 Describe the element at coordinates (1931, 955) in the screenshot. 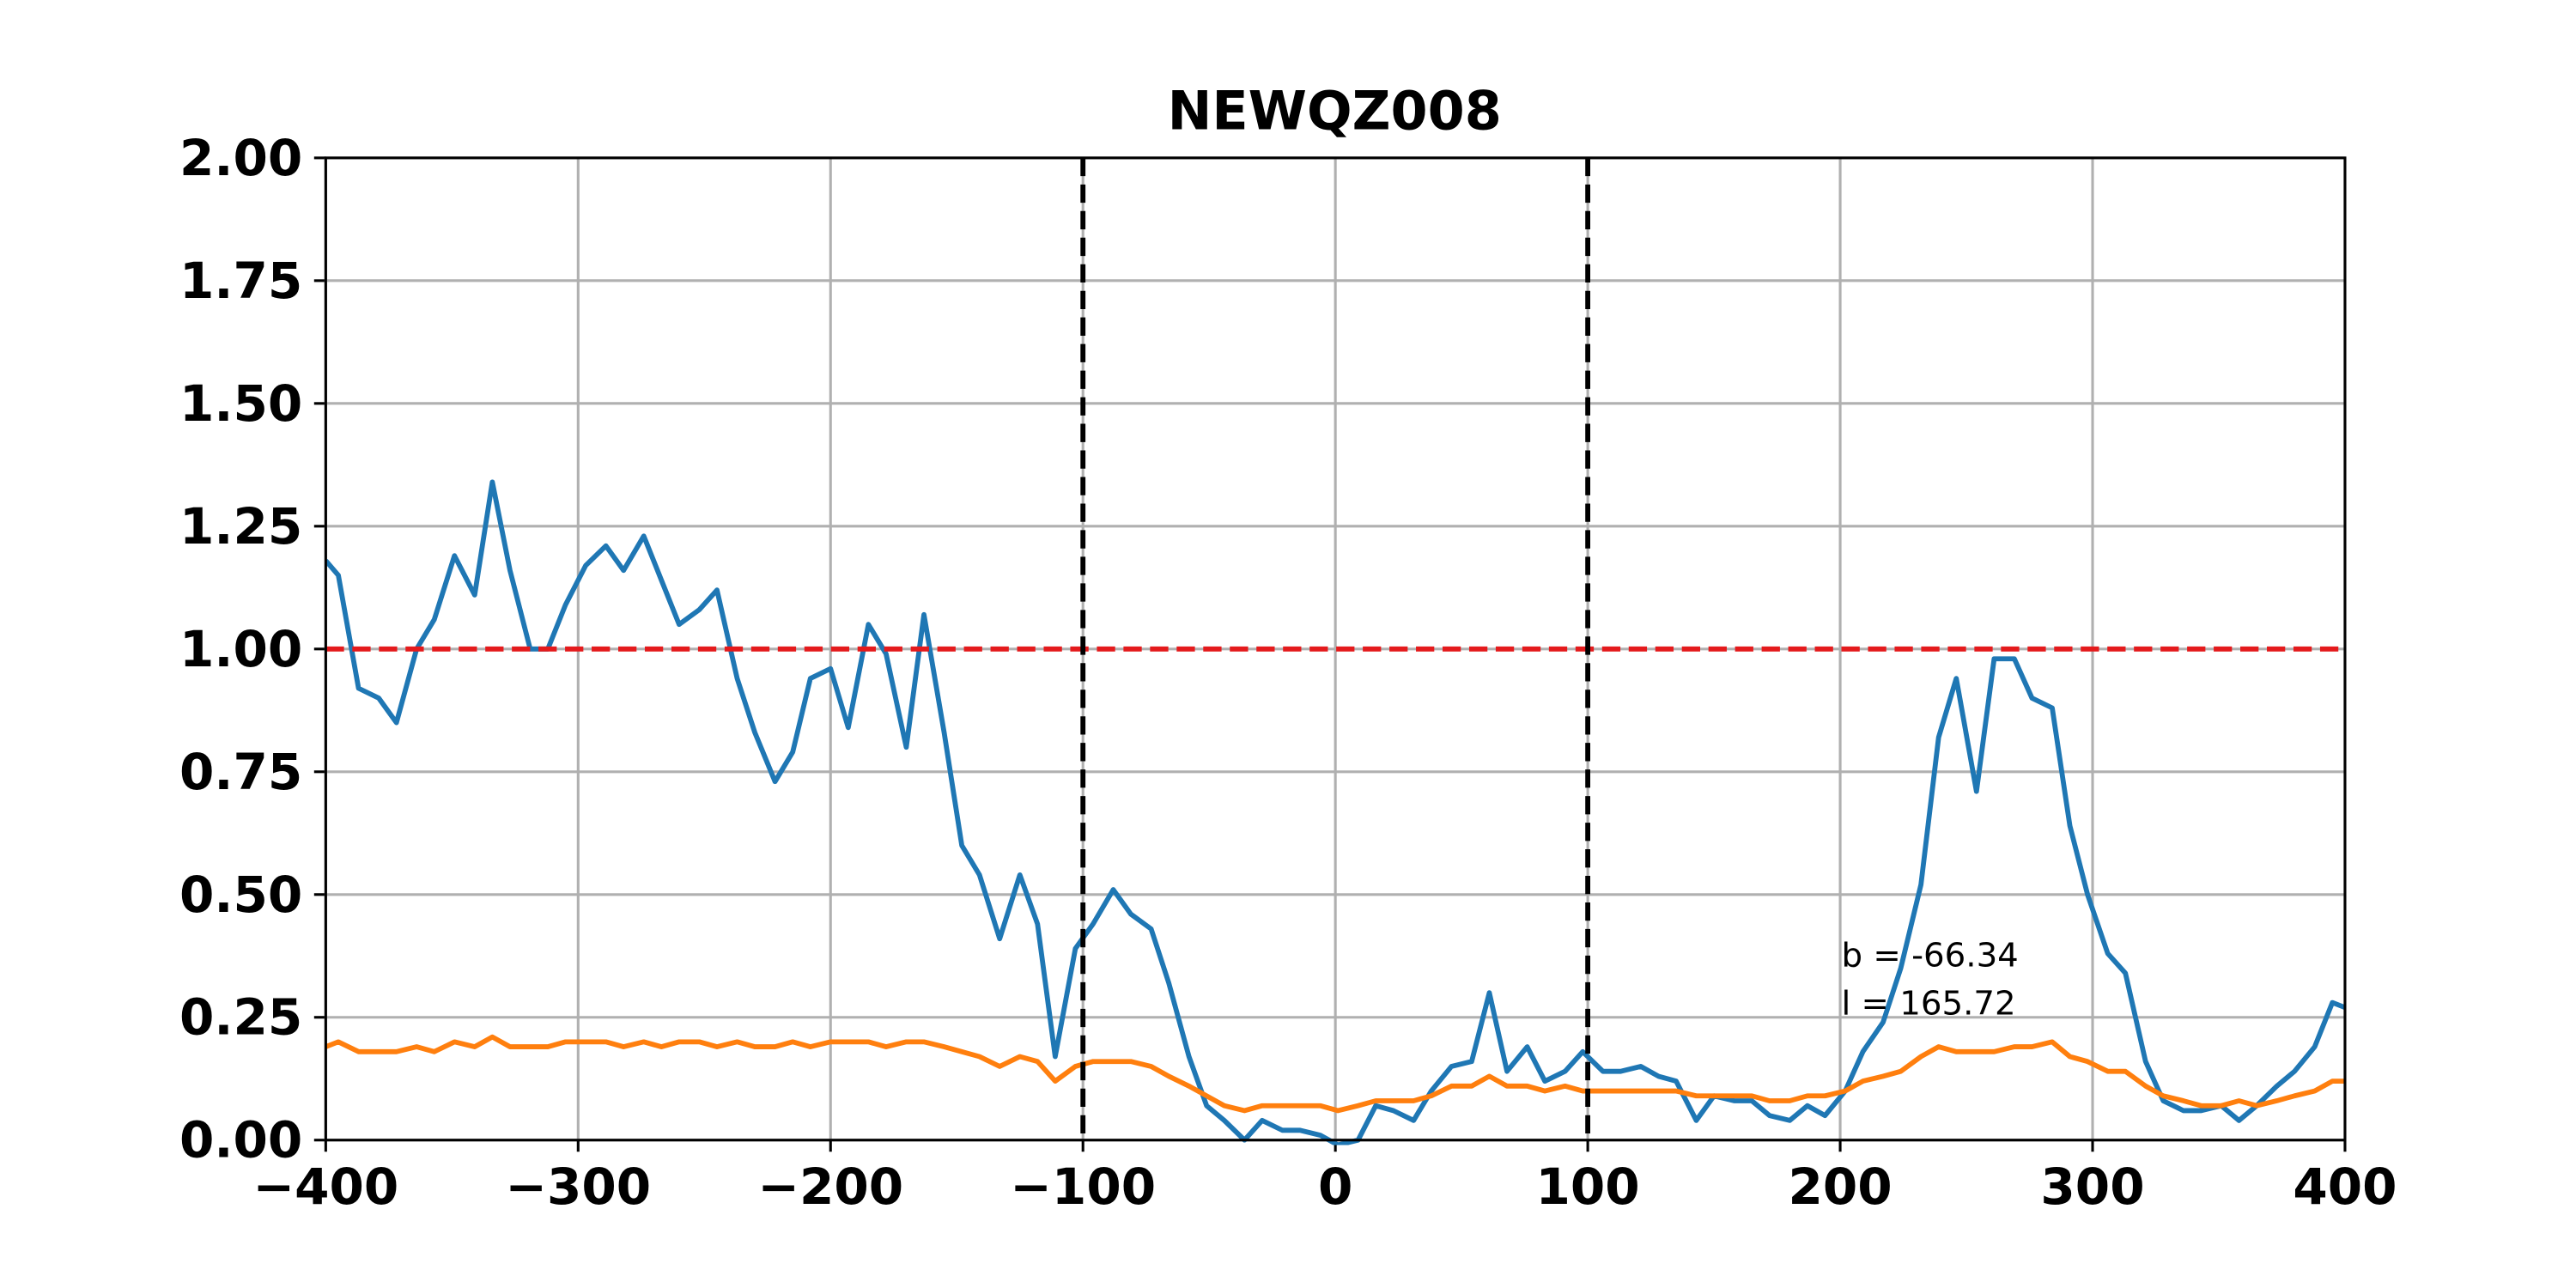

I see `annotation: b = -66.34` at that location.